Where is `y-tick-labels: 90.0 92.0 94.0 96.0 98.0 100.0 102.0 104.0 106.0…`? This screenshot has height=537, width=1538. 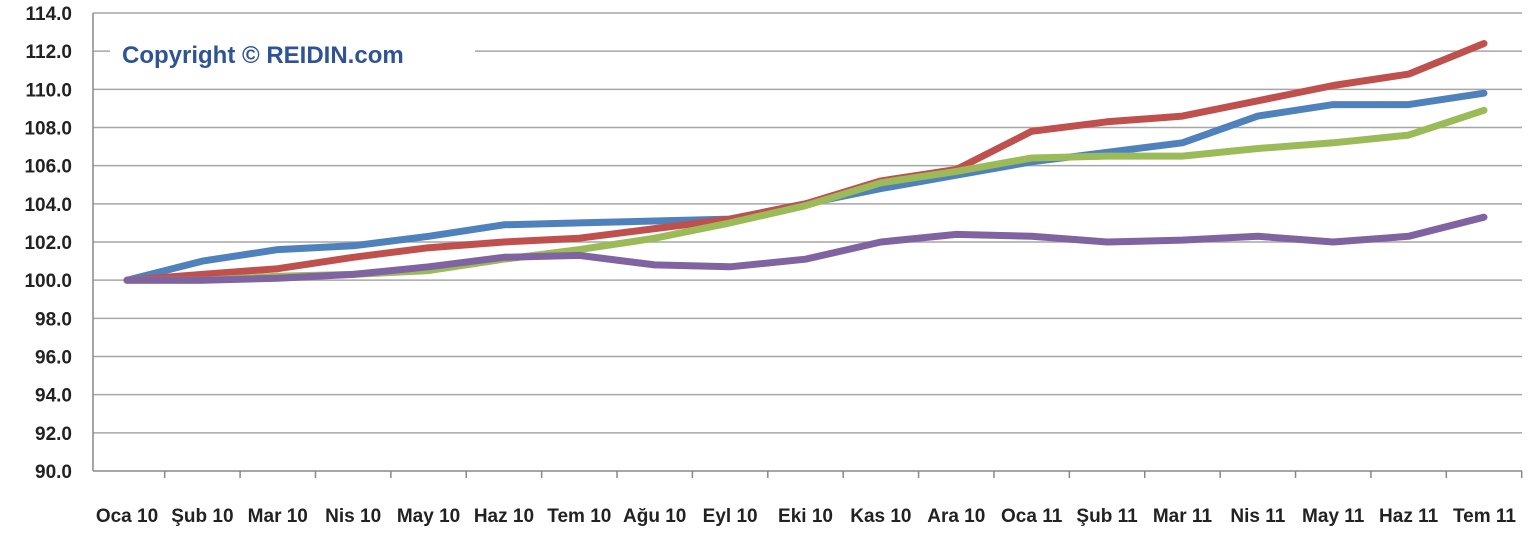 y-tick-labels: 90.0 92.0 94.0 96.0 98.0 100.0 102.0 104.0 106.0… is located at coordinates (48, 243).